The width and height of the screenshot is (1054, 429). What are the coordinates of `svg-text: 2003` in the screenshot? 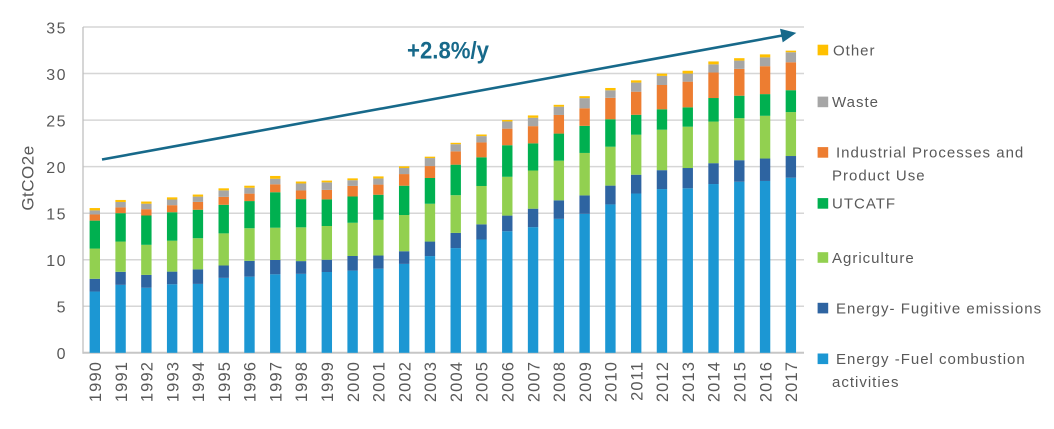 It's located at (431, 381).